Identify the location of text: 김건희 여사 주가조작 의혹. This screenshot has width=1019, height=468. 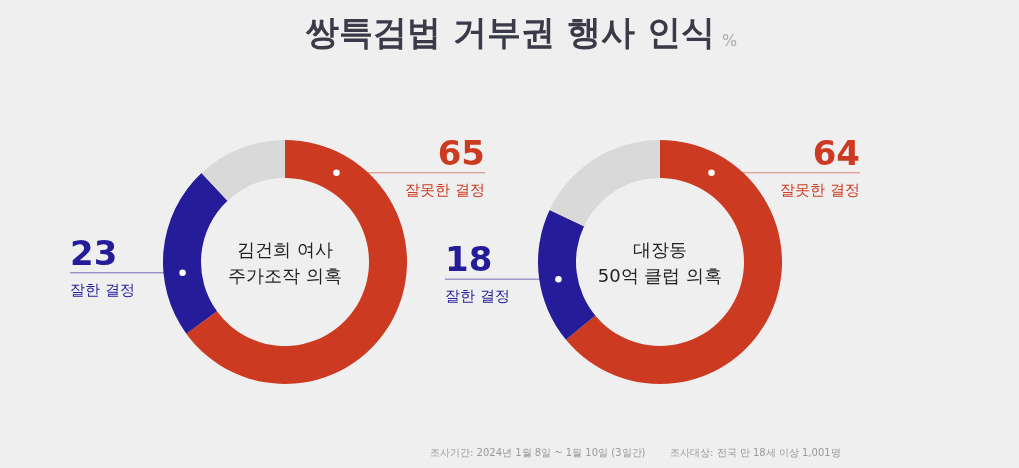
(285, 262).